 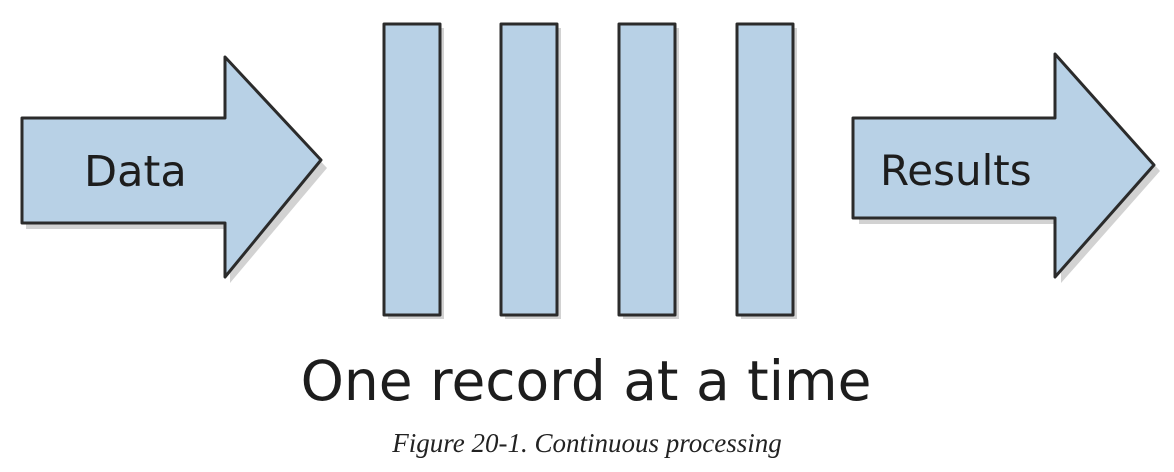 I want to click on input-arrow-label: Data, so click(x=135, y=172).